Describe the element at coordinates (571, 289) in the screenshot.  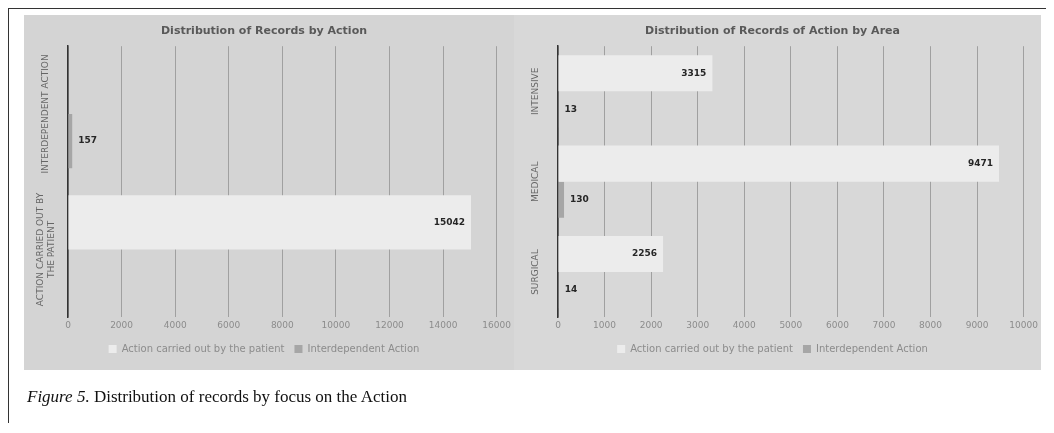
I see `data-label: 14` at that location.